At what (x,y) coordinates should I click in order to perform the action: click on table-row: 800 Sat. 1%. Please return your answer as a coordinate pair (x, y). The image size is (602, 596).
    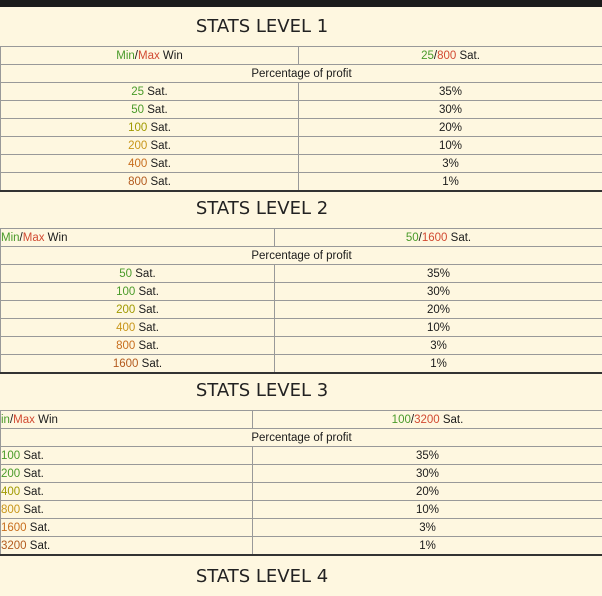
    Looking at the image, I should click on (301, 182).